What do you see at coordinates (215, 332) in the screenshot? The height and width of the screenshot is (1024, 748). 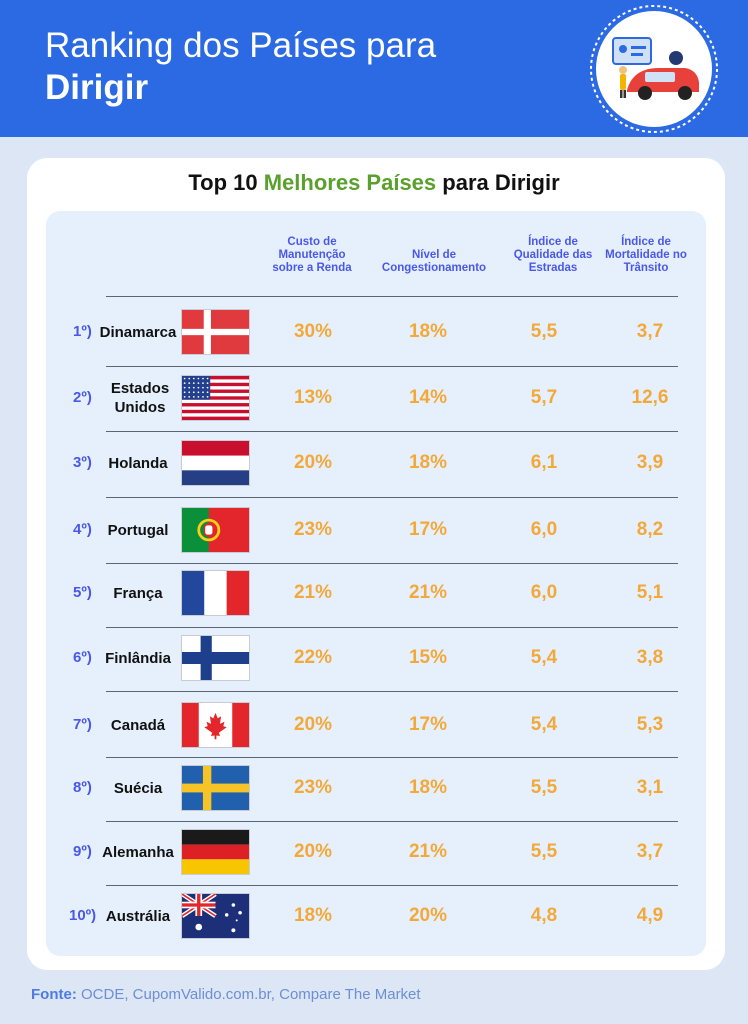 I see `denmark-flag-icon` at bounding box center [215, 332].